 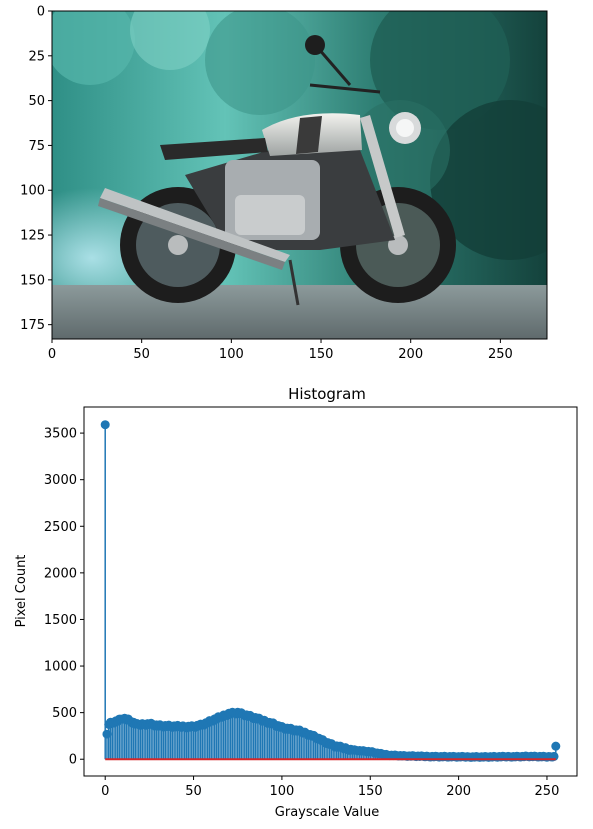 I want to click on histogram-y-ticks: 0 500 1000 1500 2000 2500 3000 3500, so click(x=64, y=597).